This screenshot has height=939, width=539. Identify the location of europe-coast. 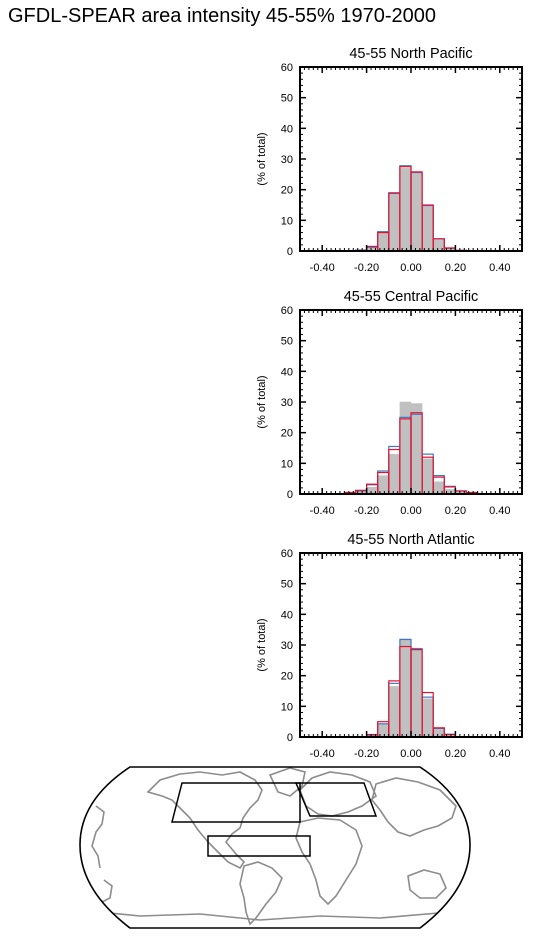
(338, 794).